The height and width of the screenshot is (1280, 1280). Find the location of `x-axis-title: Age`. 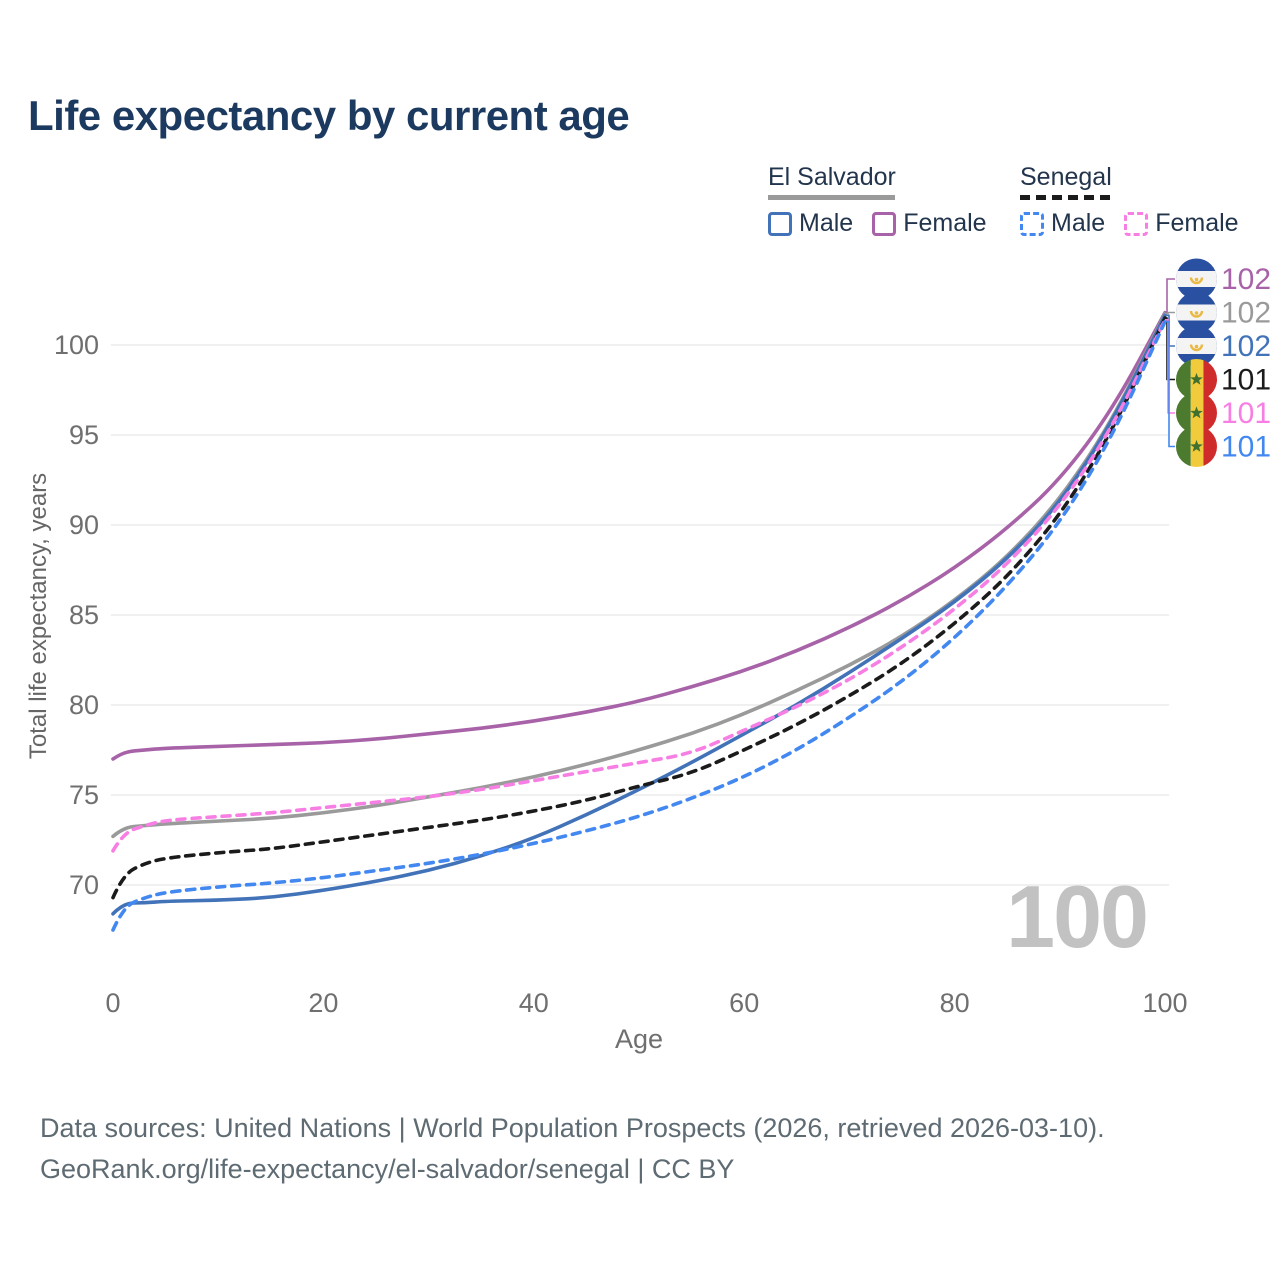

x-axis-title: Age is located at coordinates (639, 1039).